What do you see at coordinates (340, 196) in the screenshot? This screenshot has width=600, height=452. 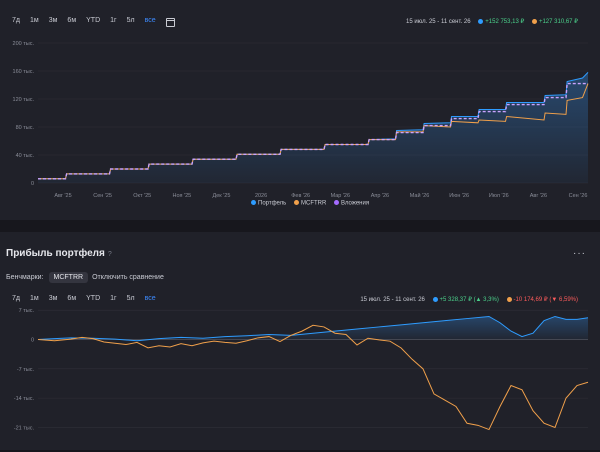 I see `x-tick-label: Мар '26` at bounding box center [340, 196].